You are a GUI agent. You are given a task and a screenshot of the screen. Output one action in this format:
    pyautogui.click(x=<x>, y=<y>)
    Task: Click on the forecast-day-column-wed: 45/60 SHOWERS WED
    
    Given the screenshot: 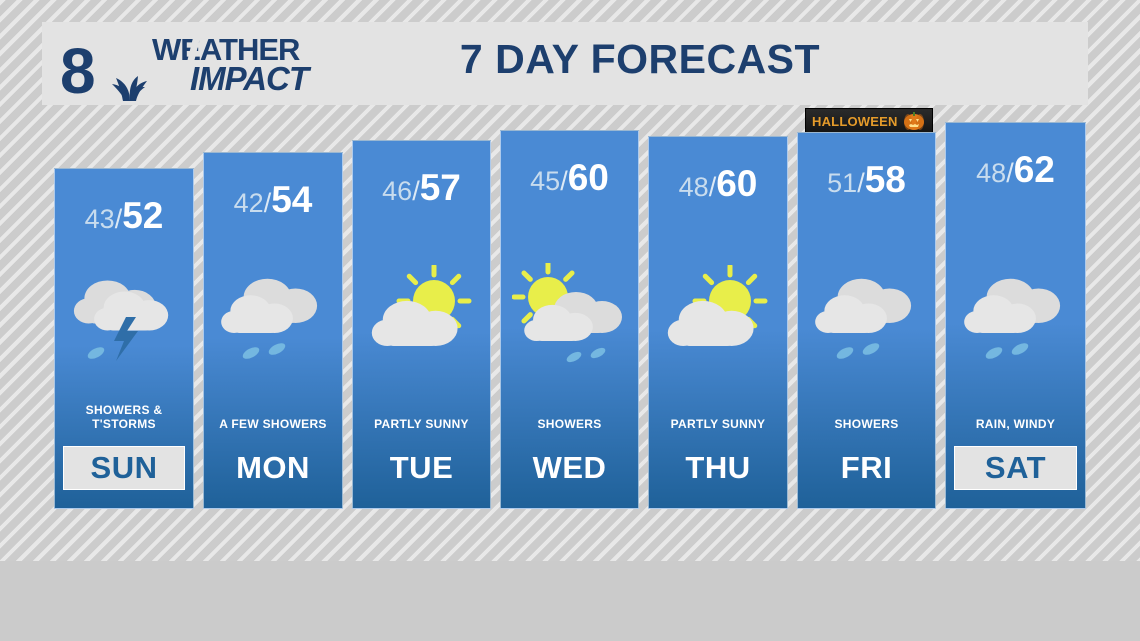 What is the action you would take?
    pyautogui.click(x=569, y=319)
    